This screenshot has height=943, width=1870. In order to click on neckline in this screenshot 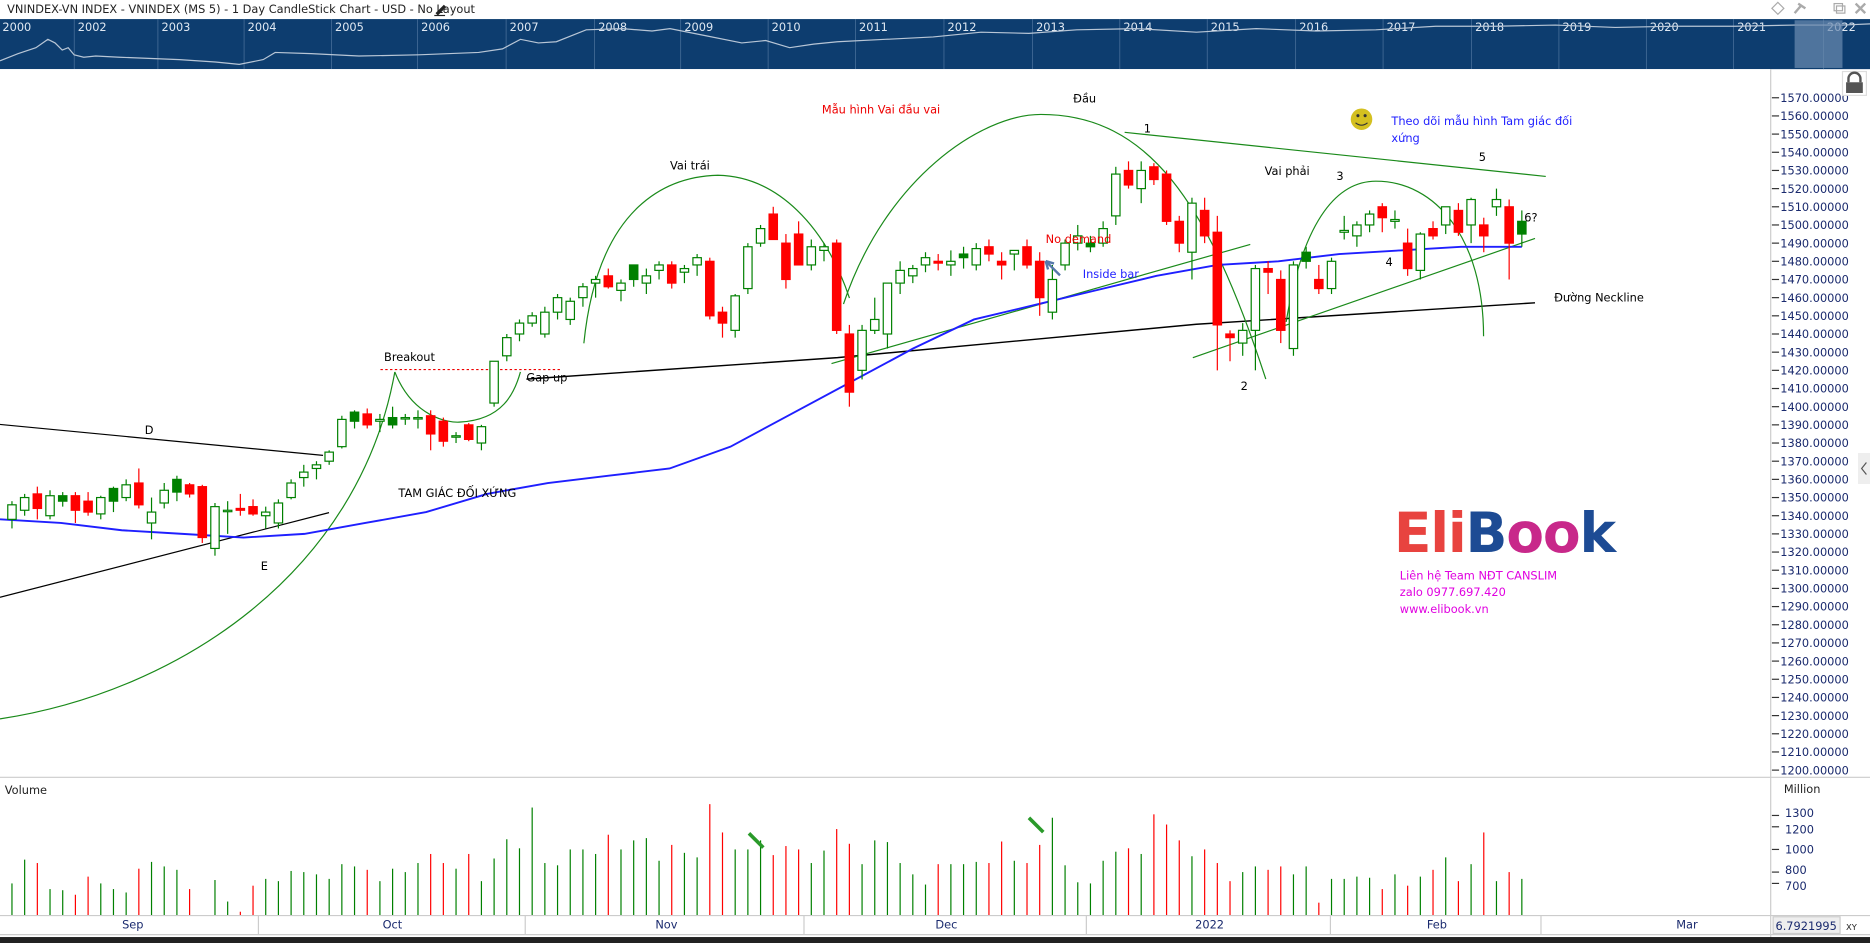, I will do `click(1031, 341)`.